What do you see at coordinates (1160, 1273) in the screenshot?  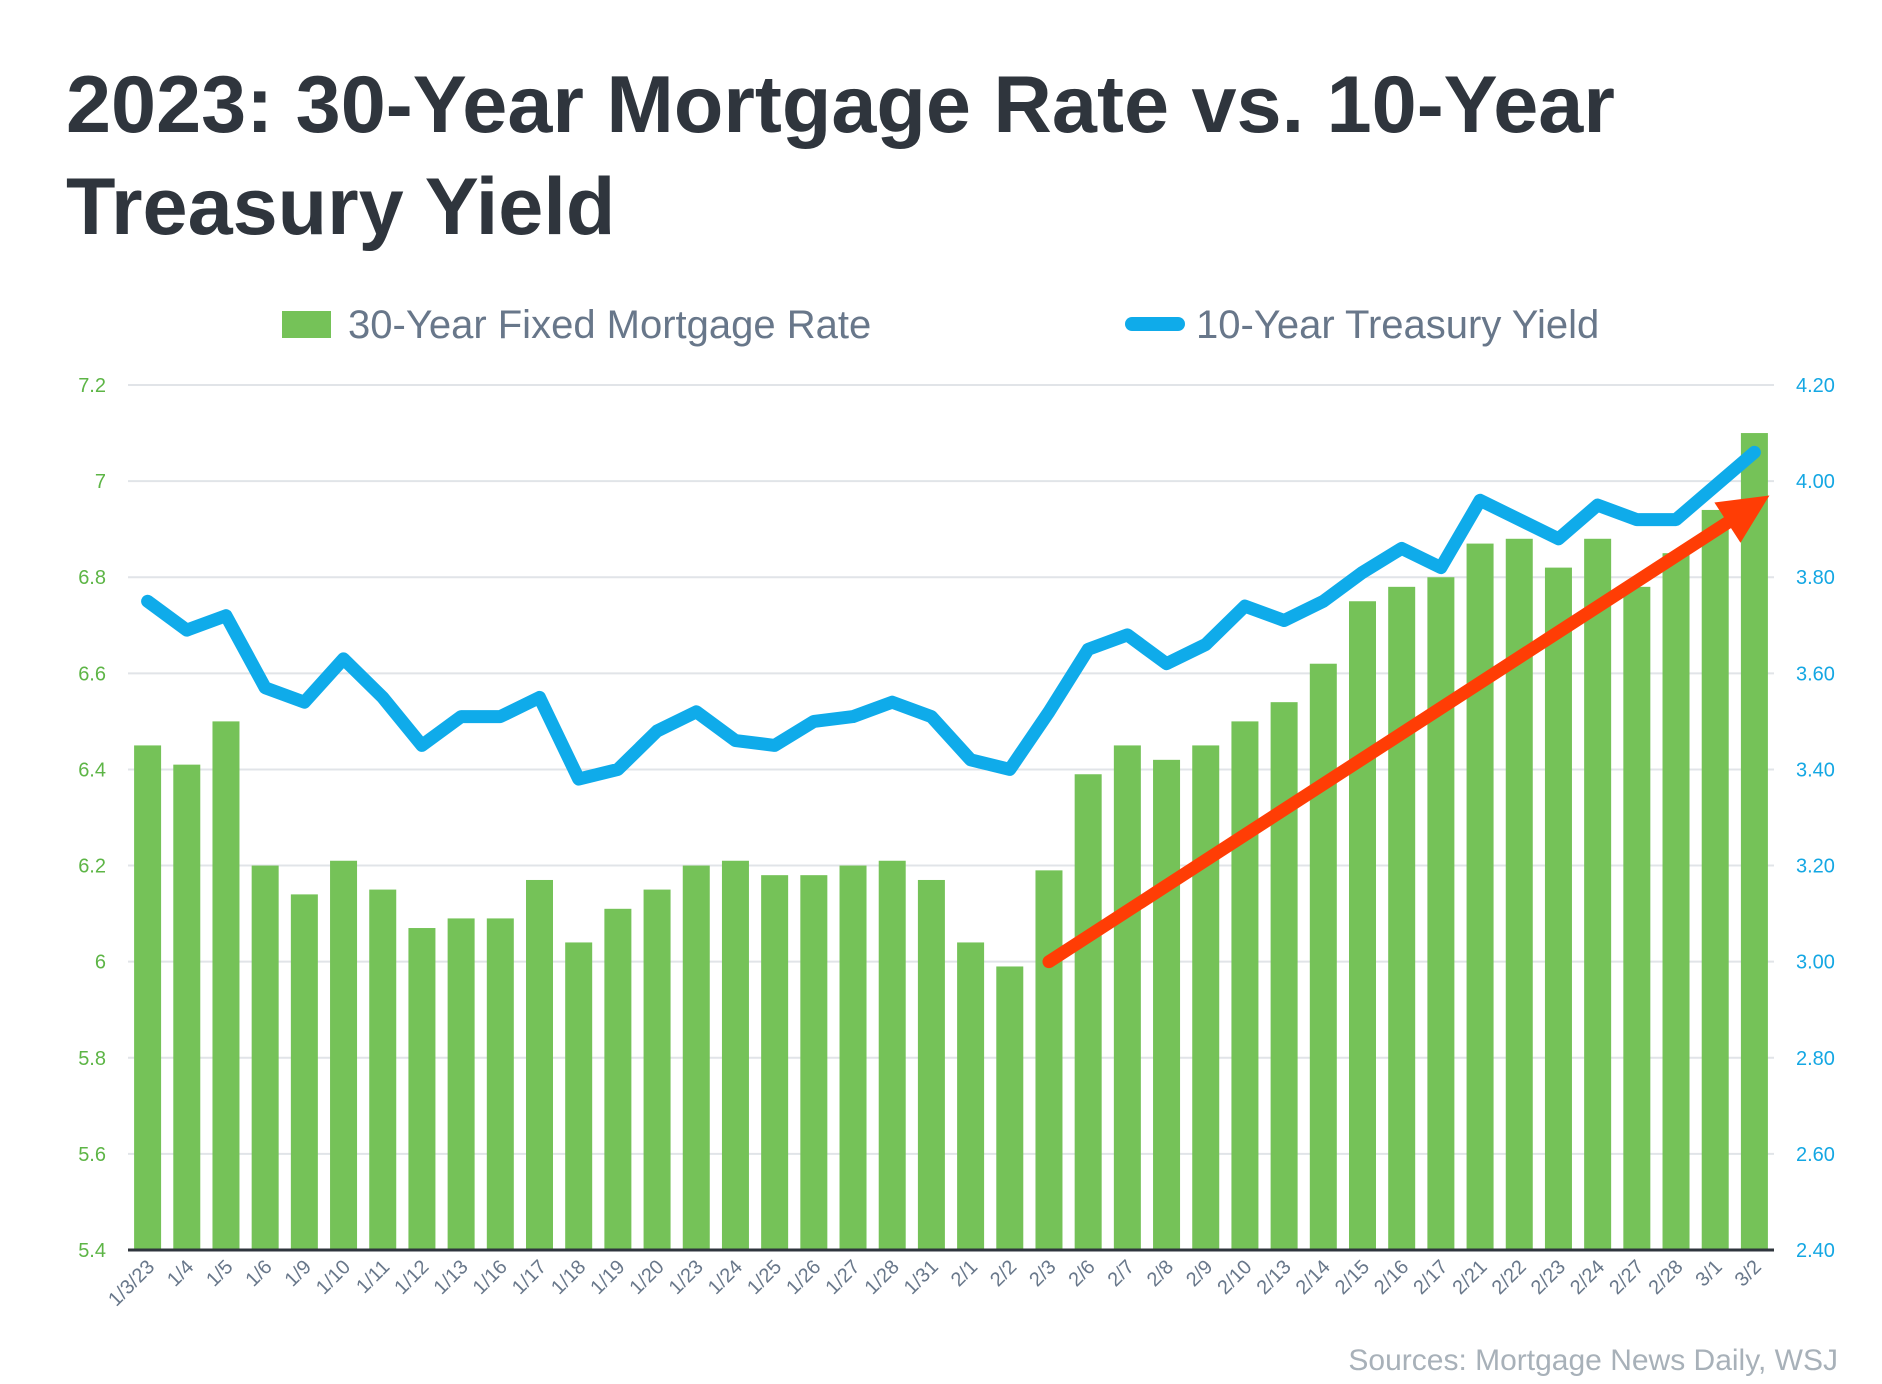 I see `x-tick-label: 2/8` at bounding box center [1160, 1273].